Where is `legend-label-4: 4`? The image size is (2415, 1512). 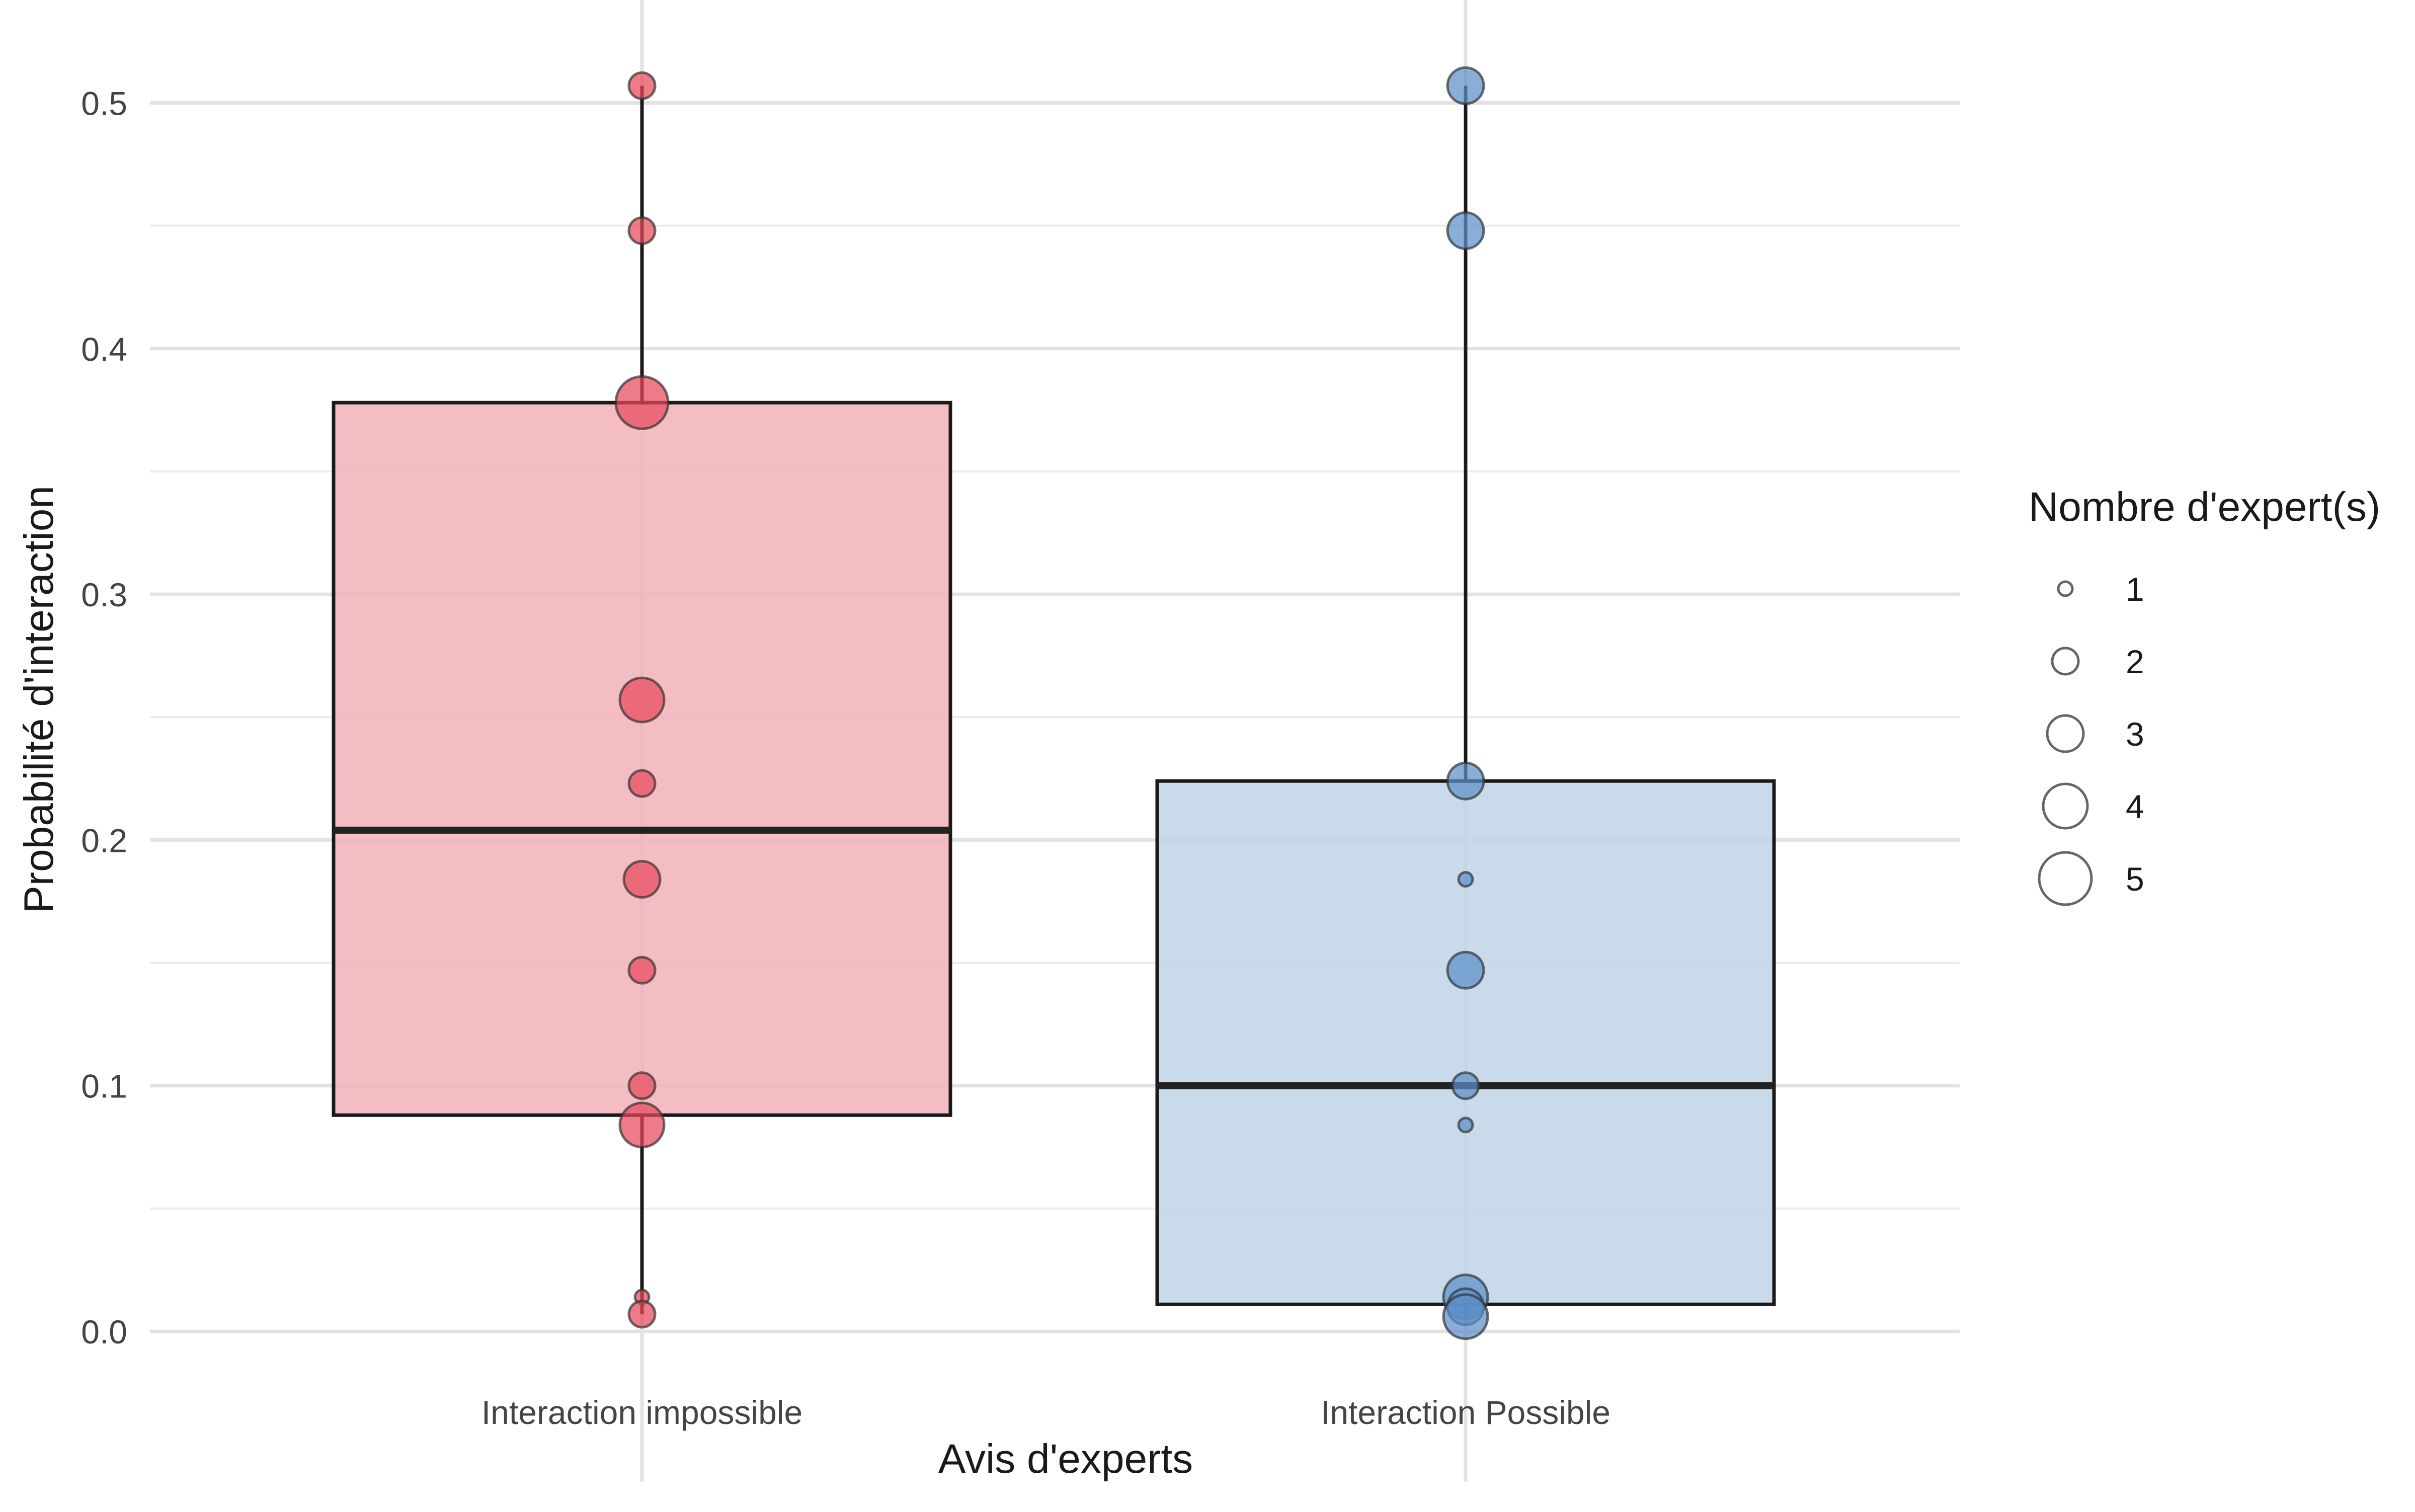 legend-label-4: 4 is located at coordinates (2135, 806).